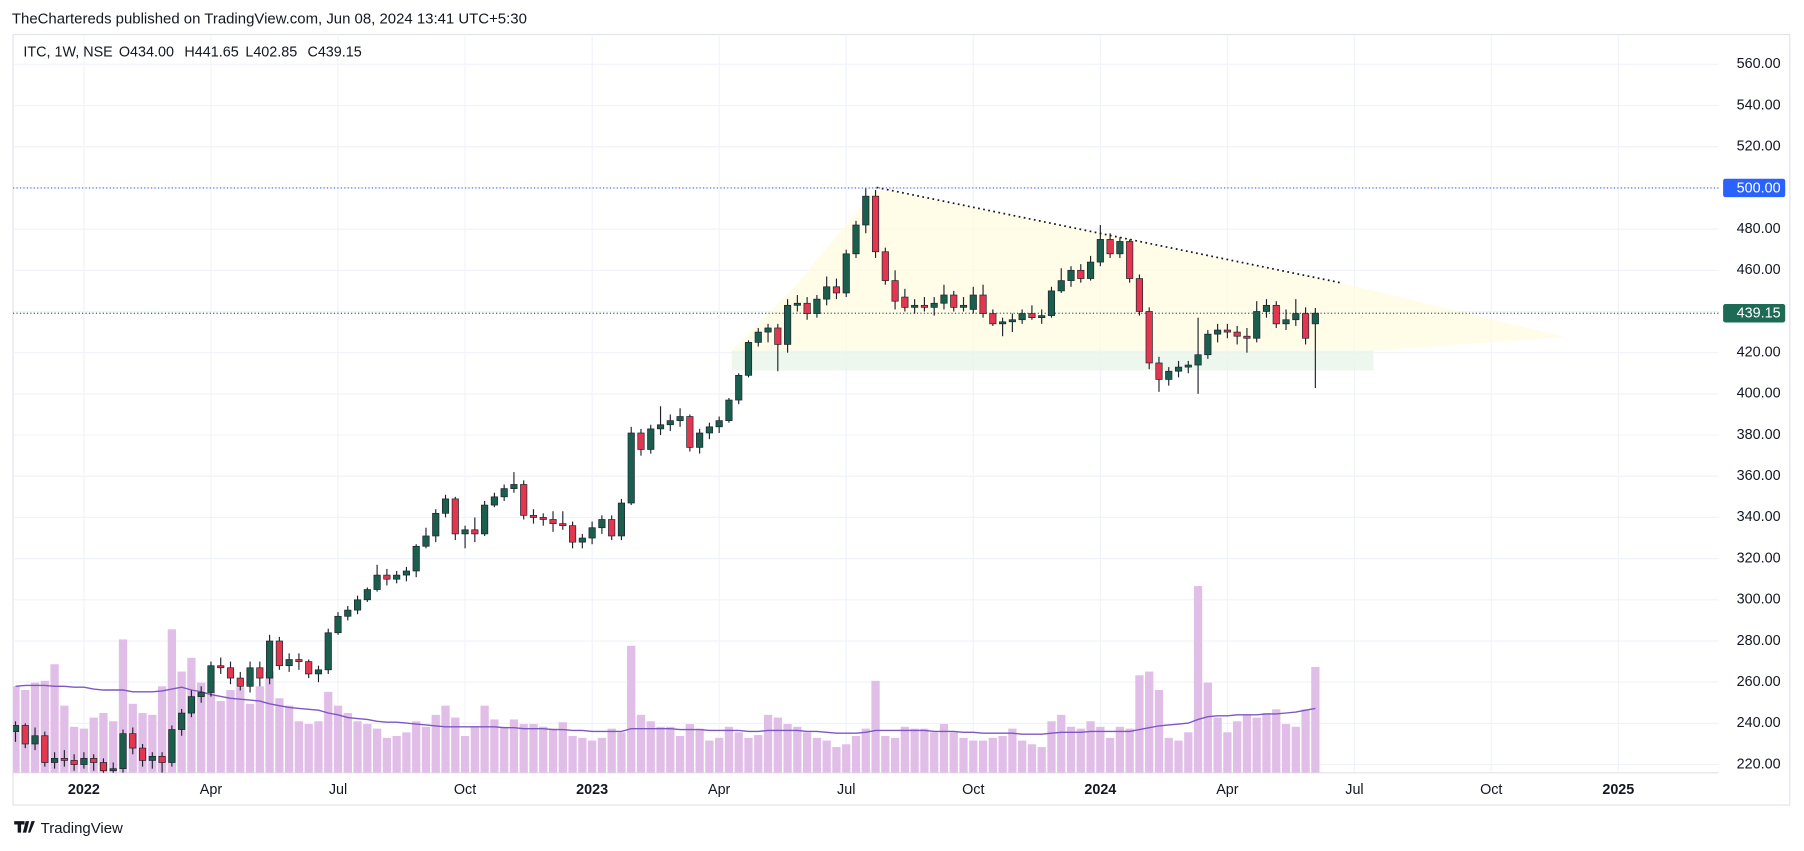  Describe the element at coordinates (84, 790) in the screenshot. I see `x-tick-label: 2022` at that location.